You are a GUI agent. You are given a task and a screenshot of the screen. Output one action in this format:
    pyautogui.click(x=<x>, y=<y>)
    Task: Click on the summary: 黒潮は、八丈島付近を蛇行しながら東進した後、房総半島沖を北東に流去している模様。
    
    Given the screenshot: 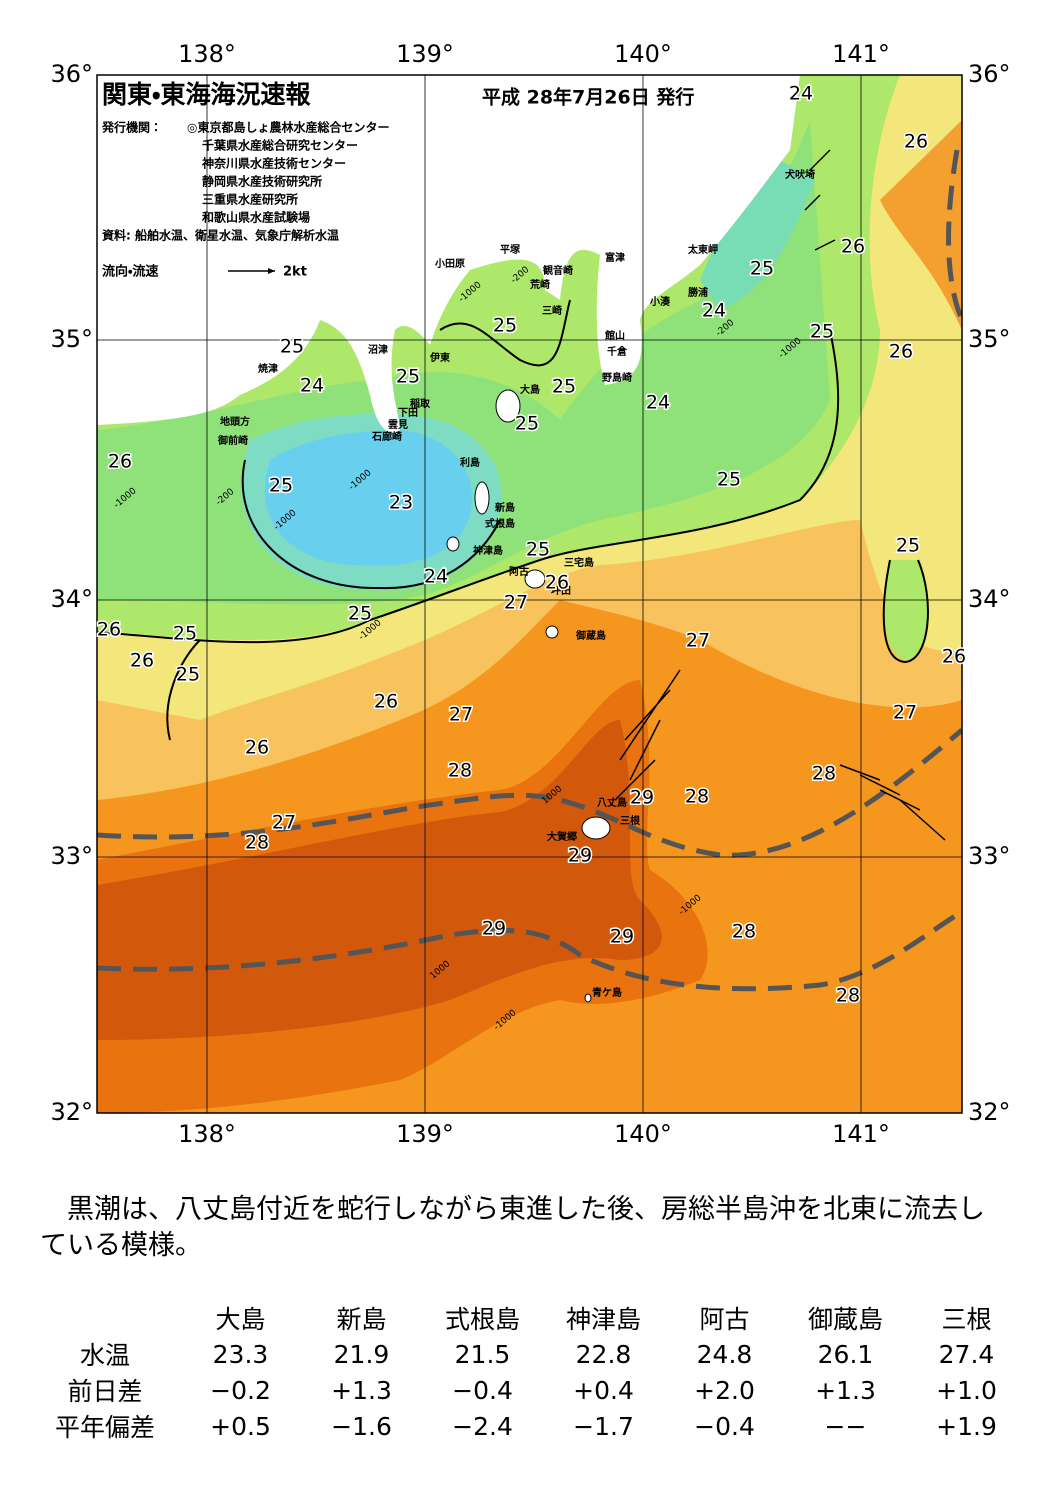 What is the action you would take?
    pyautogui.click(x=512, y=1227)
    